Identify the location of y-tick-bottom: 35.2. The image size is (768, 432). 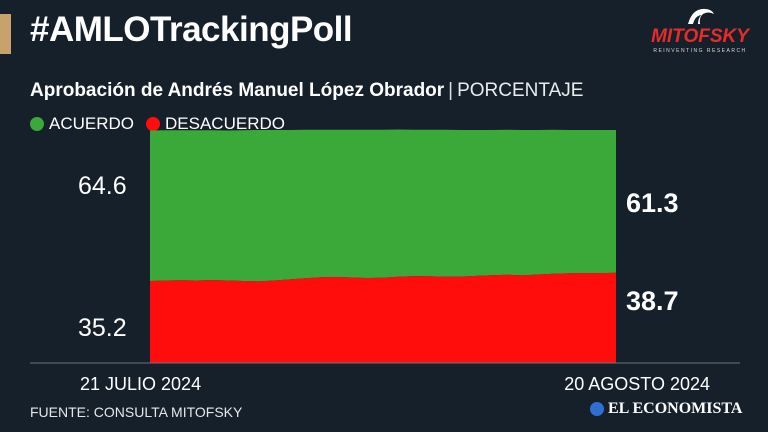
(102, 328).